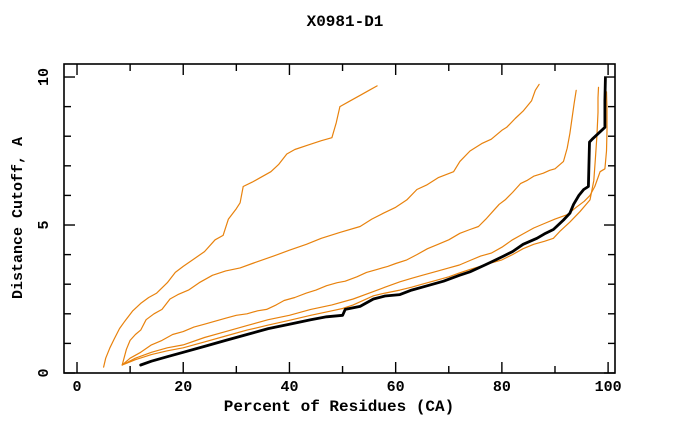  Describe the element at coordinates (18, 218) in the screenshot. I see `y-axis-label: Distance Cutoff, A` at that location.